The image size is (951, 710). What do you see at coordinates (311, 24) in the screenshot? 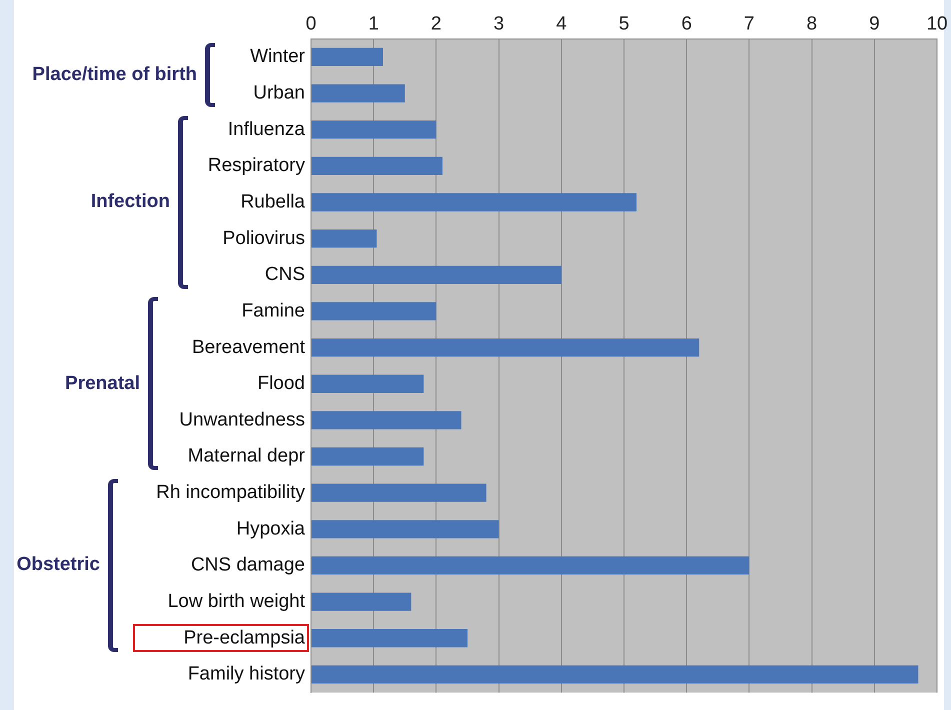
I see `x-tick-label: 0` at bounding box center [311, 24].